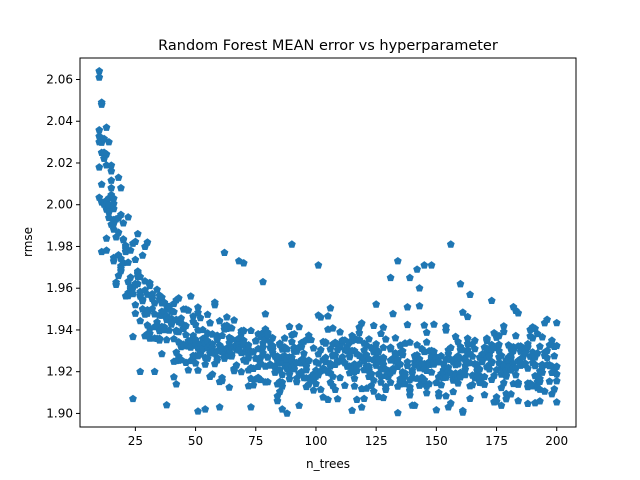 This screenshot has height=480, width=640. I want to click on x-tick-label: 175, so click(496, 441).